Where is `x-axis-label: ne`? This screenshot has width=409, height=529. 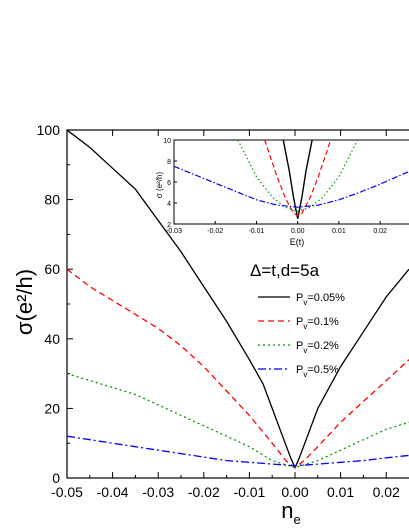
x-axis-label: ne is located at coordinates (290, 512).